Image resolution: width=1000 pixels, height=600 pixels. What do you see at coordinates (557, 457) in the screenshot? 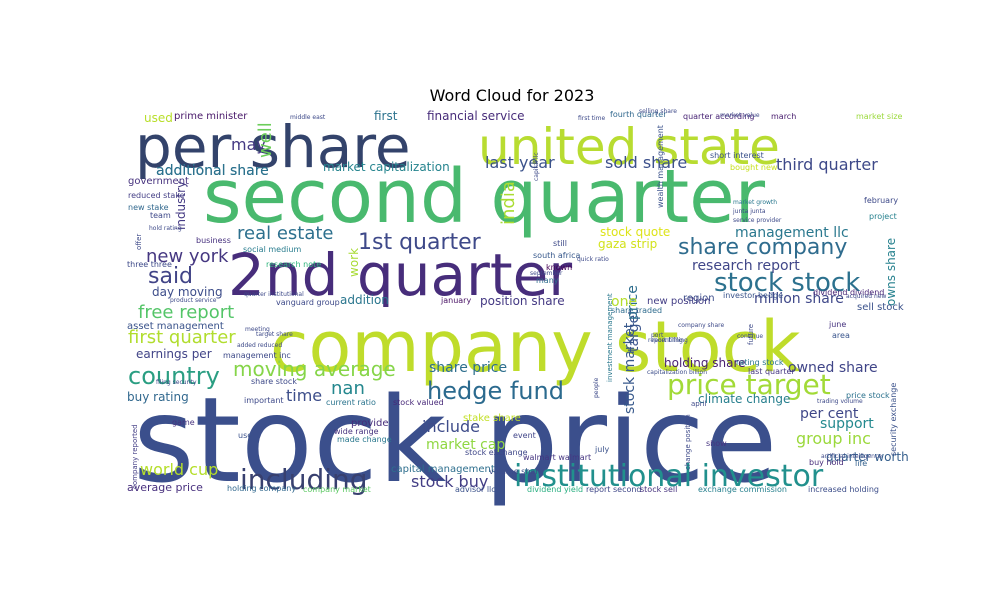
I see `word-walmart-walmart: walmart walmart` at bounding box center [557, 457].